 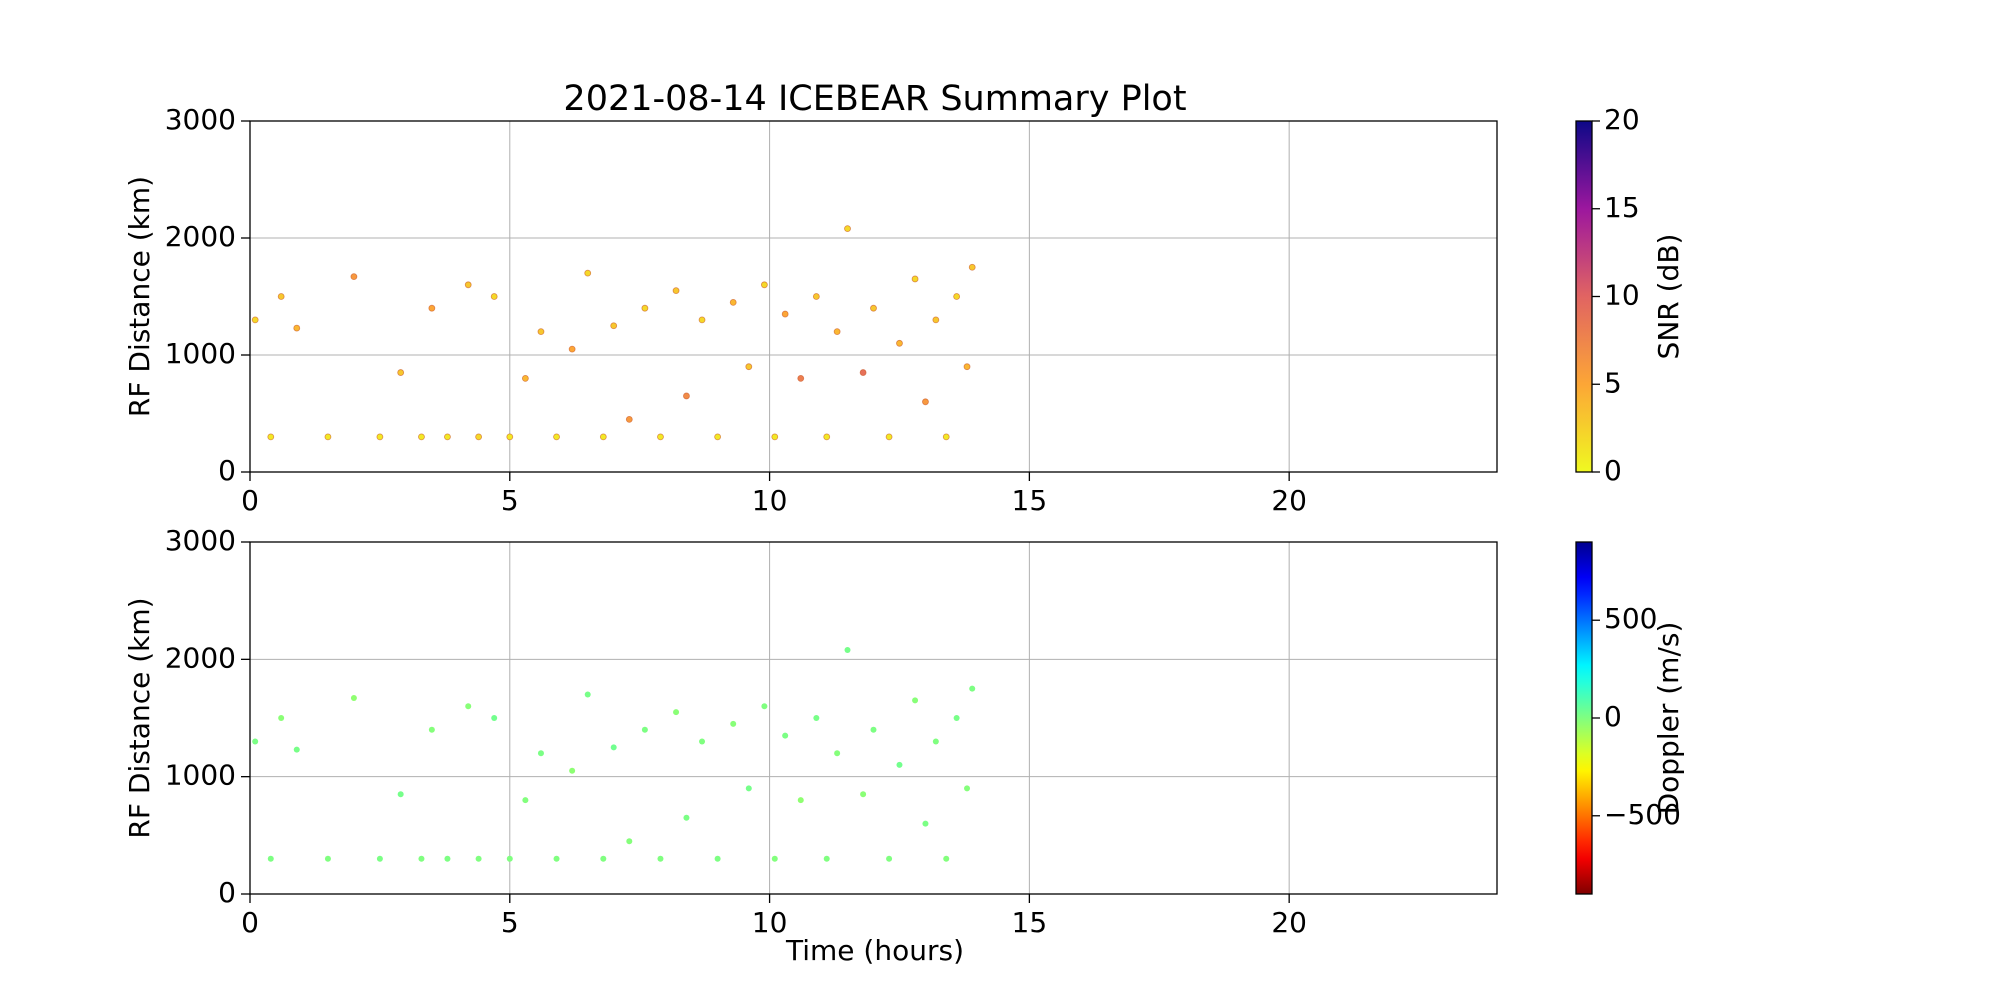 I want to click on colorbar-tick-label: 20, so click(x=1622, y=119).